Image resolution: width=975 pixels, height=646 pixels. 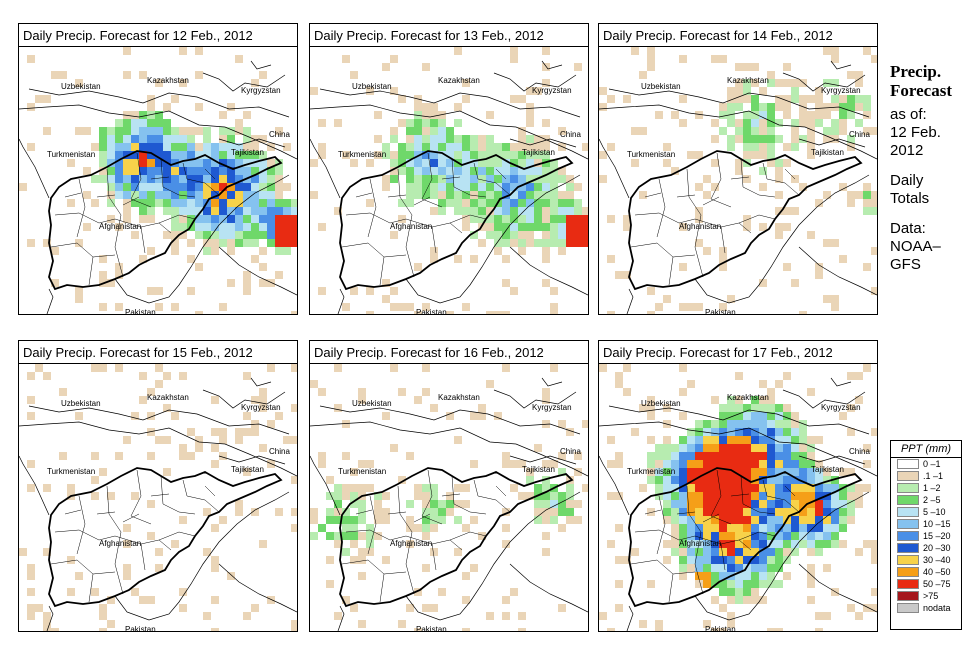 I want to click on legend-label: nodata, so click(x=937, y=608).